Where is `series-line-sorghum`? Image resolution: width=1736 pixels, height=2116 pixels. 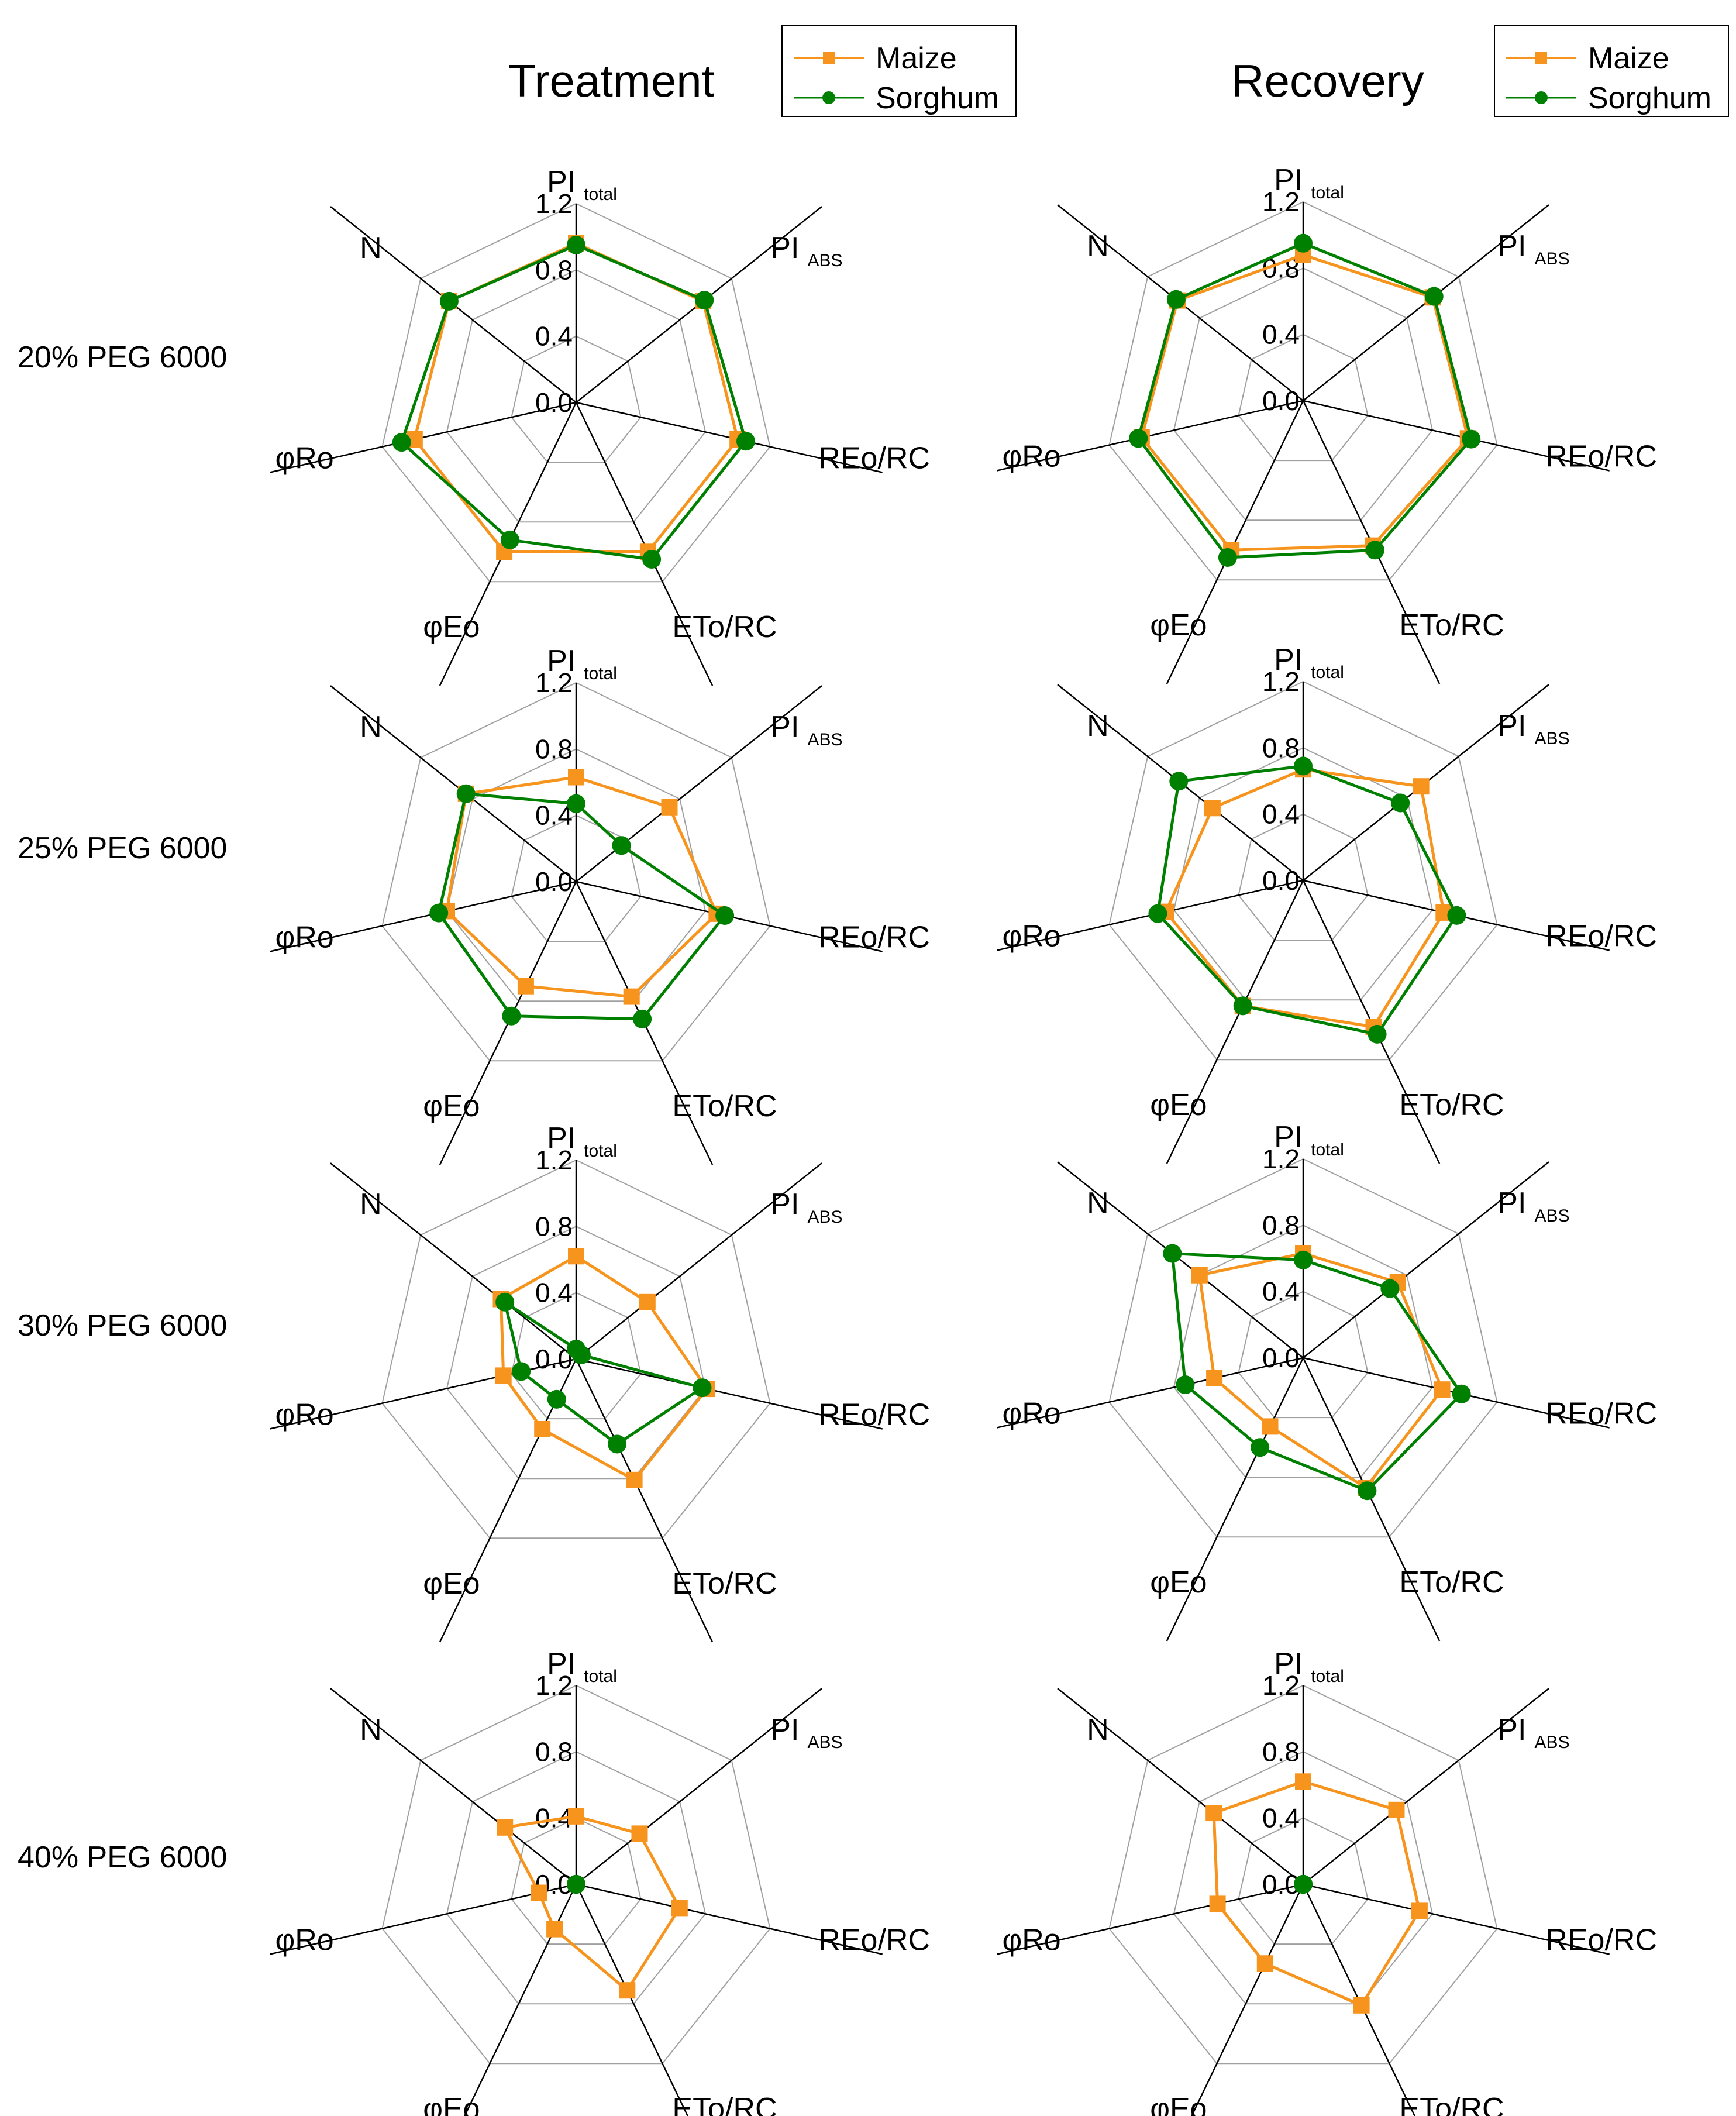
series-line-sorghum is located at coordinates (1304, 400).